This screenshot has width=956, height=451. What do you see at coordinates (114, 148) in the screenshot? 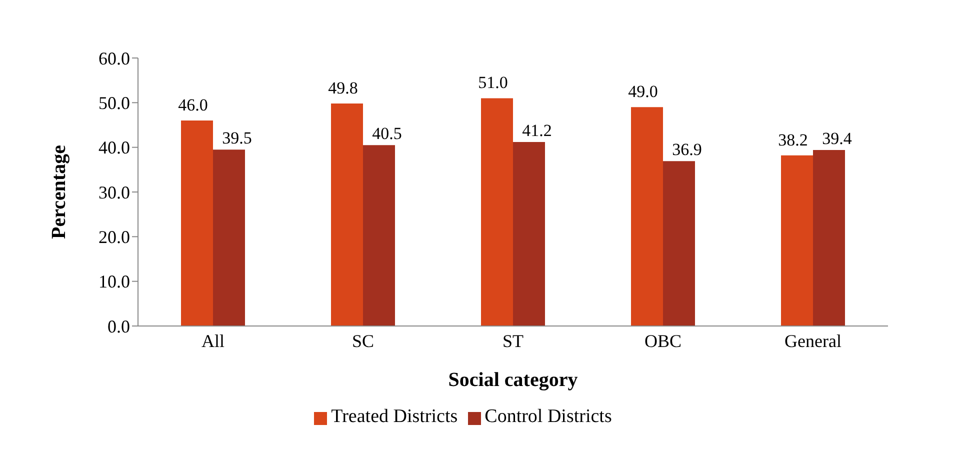
I see `y-tick-label: 40.0` at bounding box center [114, 148].